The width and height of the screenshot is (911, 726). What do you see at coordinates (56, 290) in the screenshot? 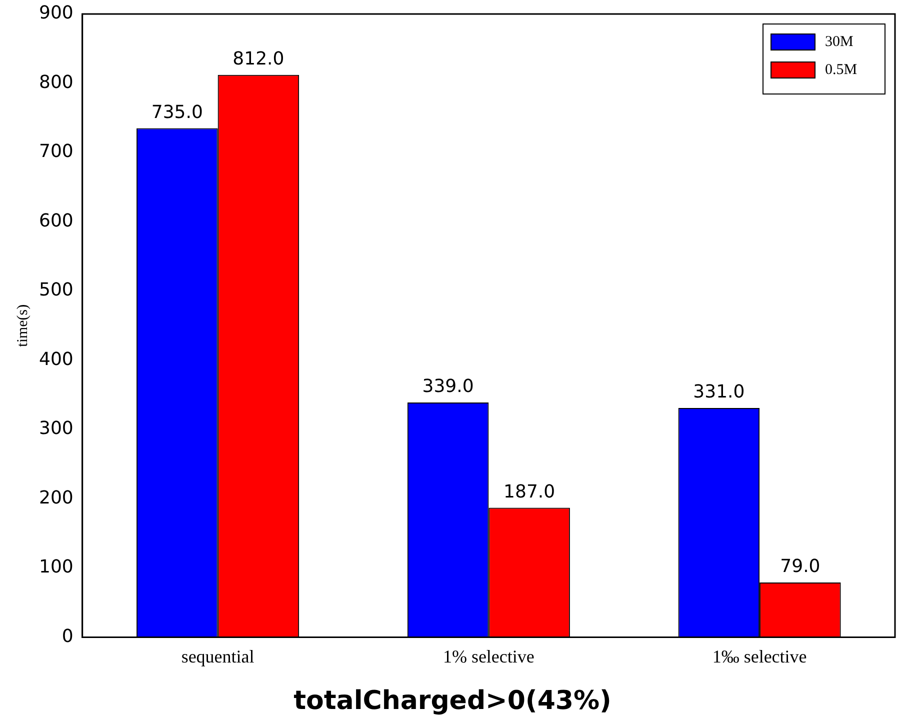
I see `y-tick-label: 500` at bounding box center [56, 290].